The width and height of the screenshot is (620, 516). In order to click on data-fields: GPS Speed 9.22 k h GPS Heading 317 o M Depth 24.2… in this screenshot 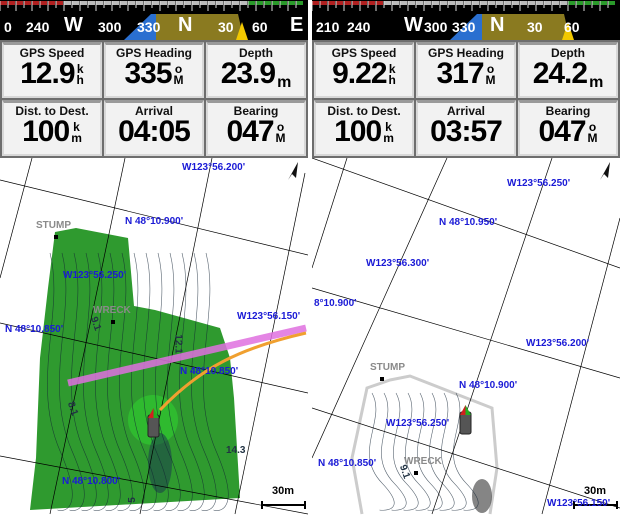, I will do `click(466, 99)`.